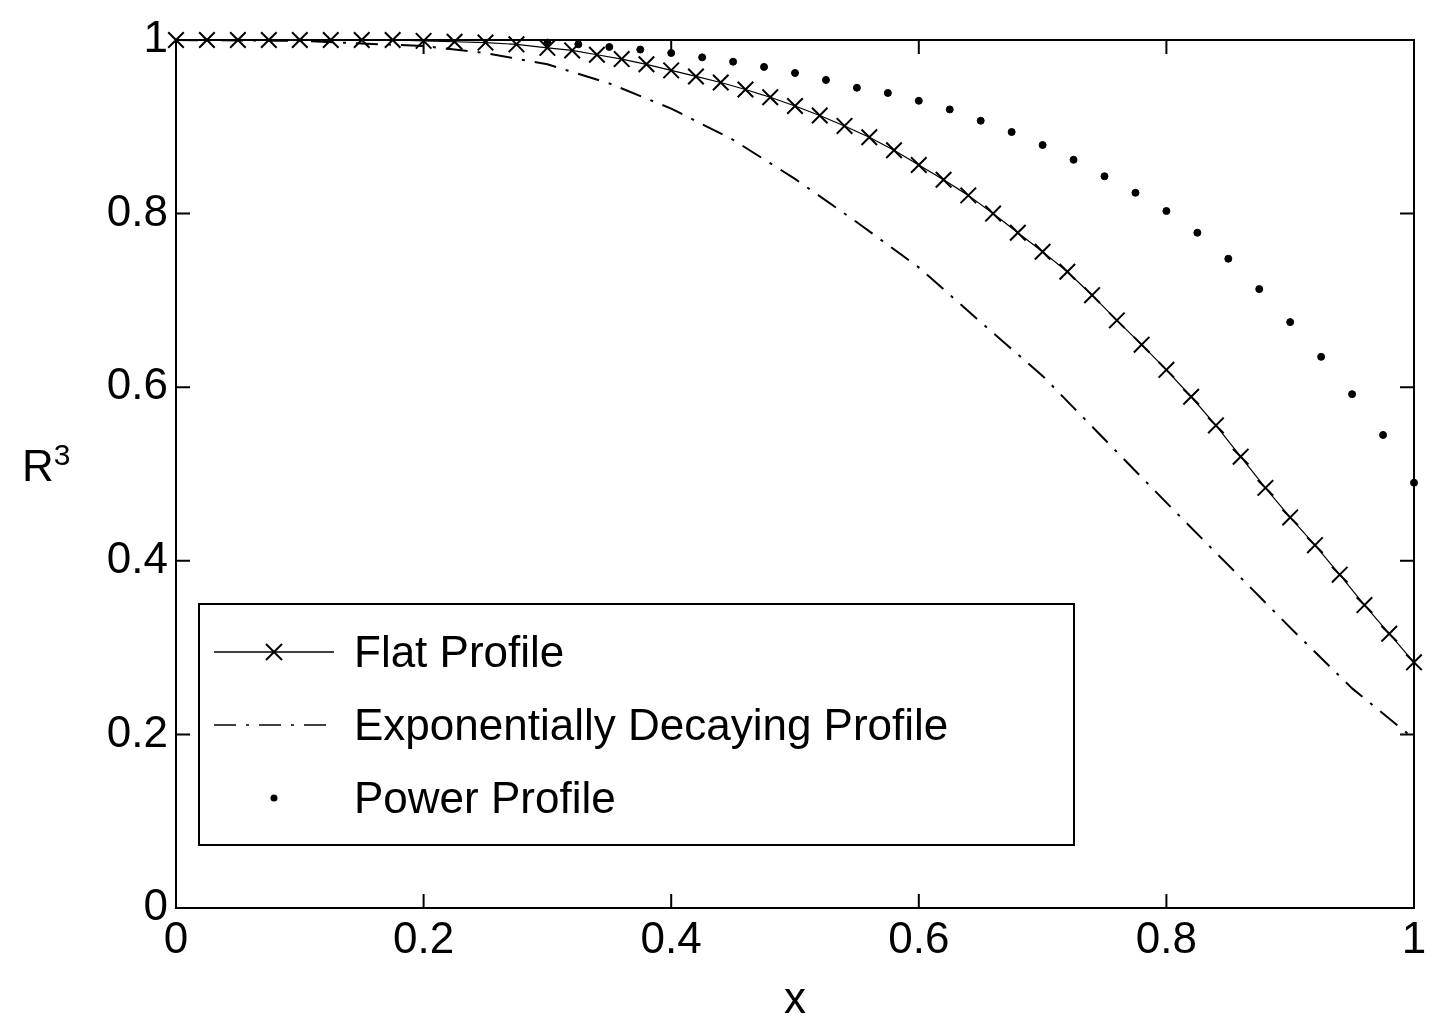  Describe the element at coordinates (137, 557) in the screenshot. I see `y-tick-label: 0.4` at that location.